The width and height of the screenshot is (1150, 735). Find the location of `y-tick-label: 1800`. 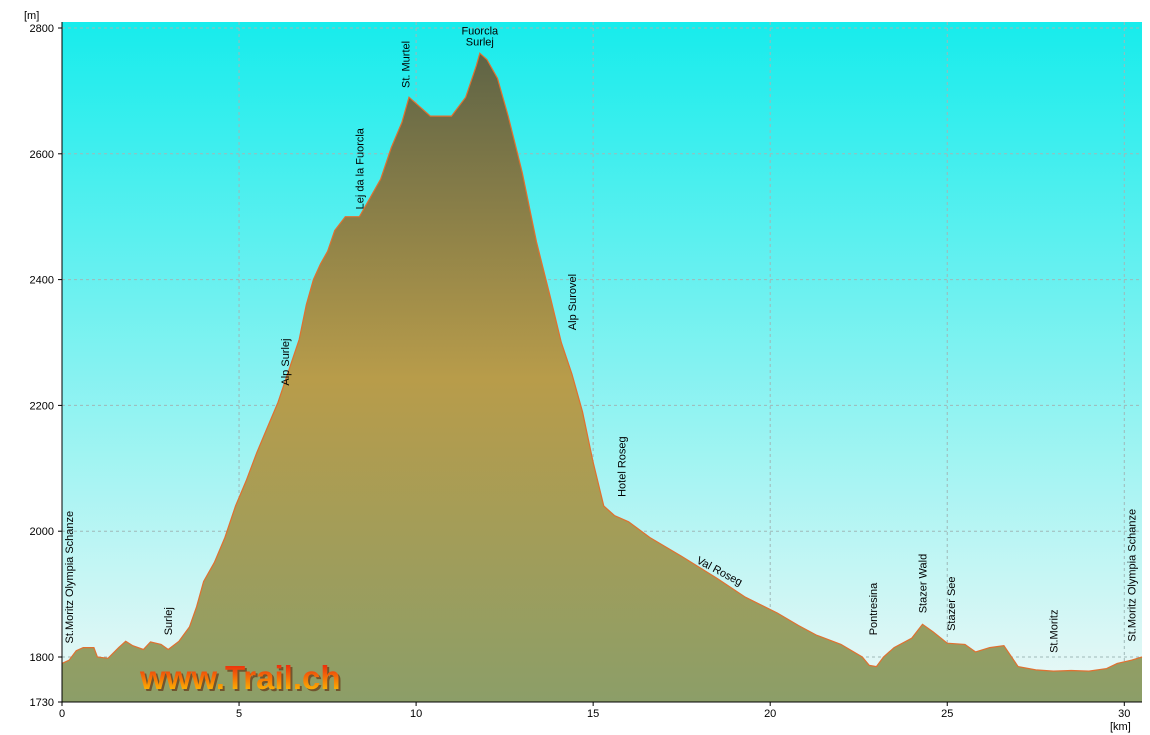

y-tick-label: 1800 is located at coordinates (42, 658).